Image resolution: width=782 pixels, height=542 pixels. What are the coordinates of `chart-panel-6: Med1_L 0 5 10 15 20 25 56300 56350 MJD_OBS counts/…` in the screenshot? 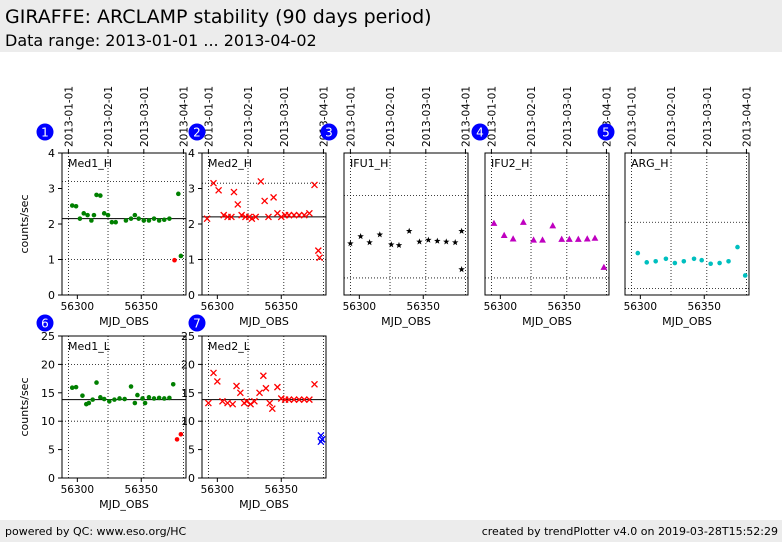 It's located at (102, 412).